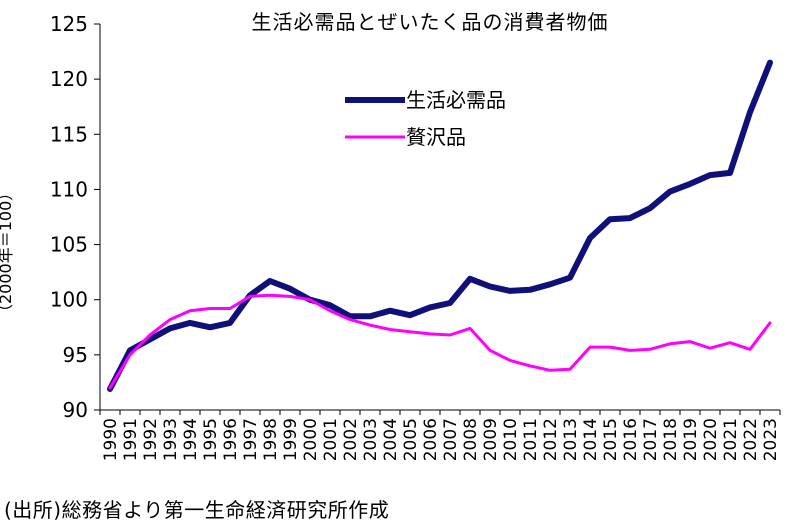  I want to click on x-tick-label: 1993, so click(171, 439).